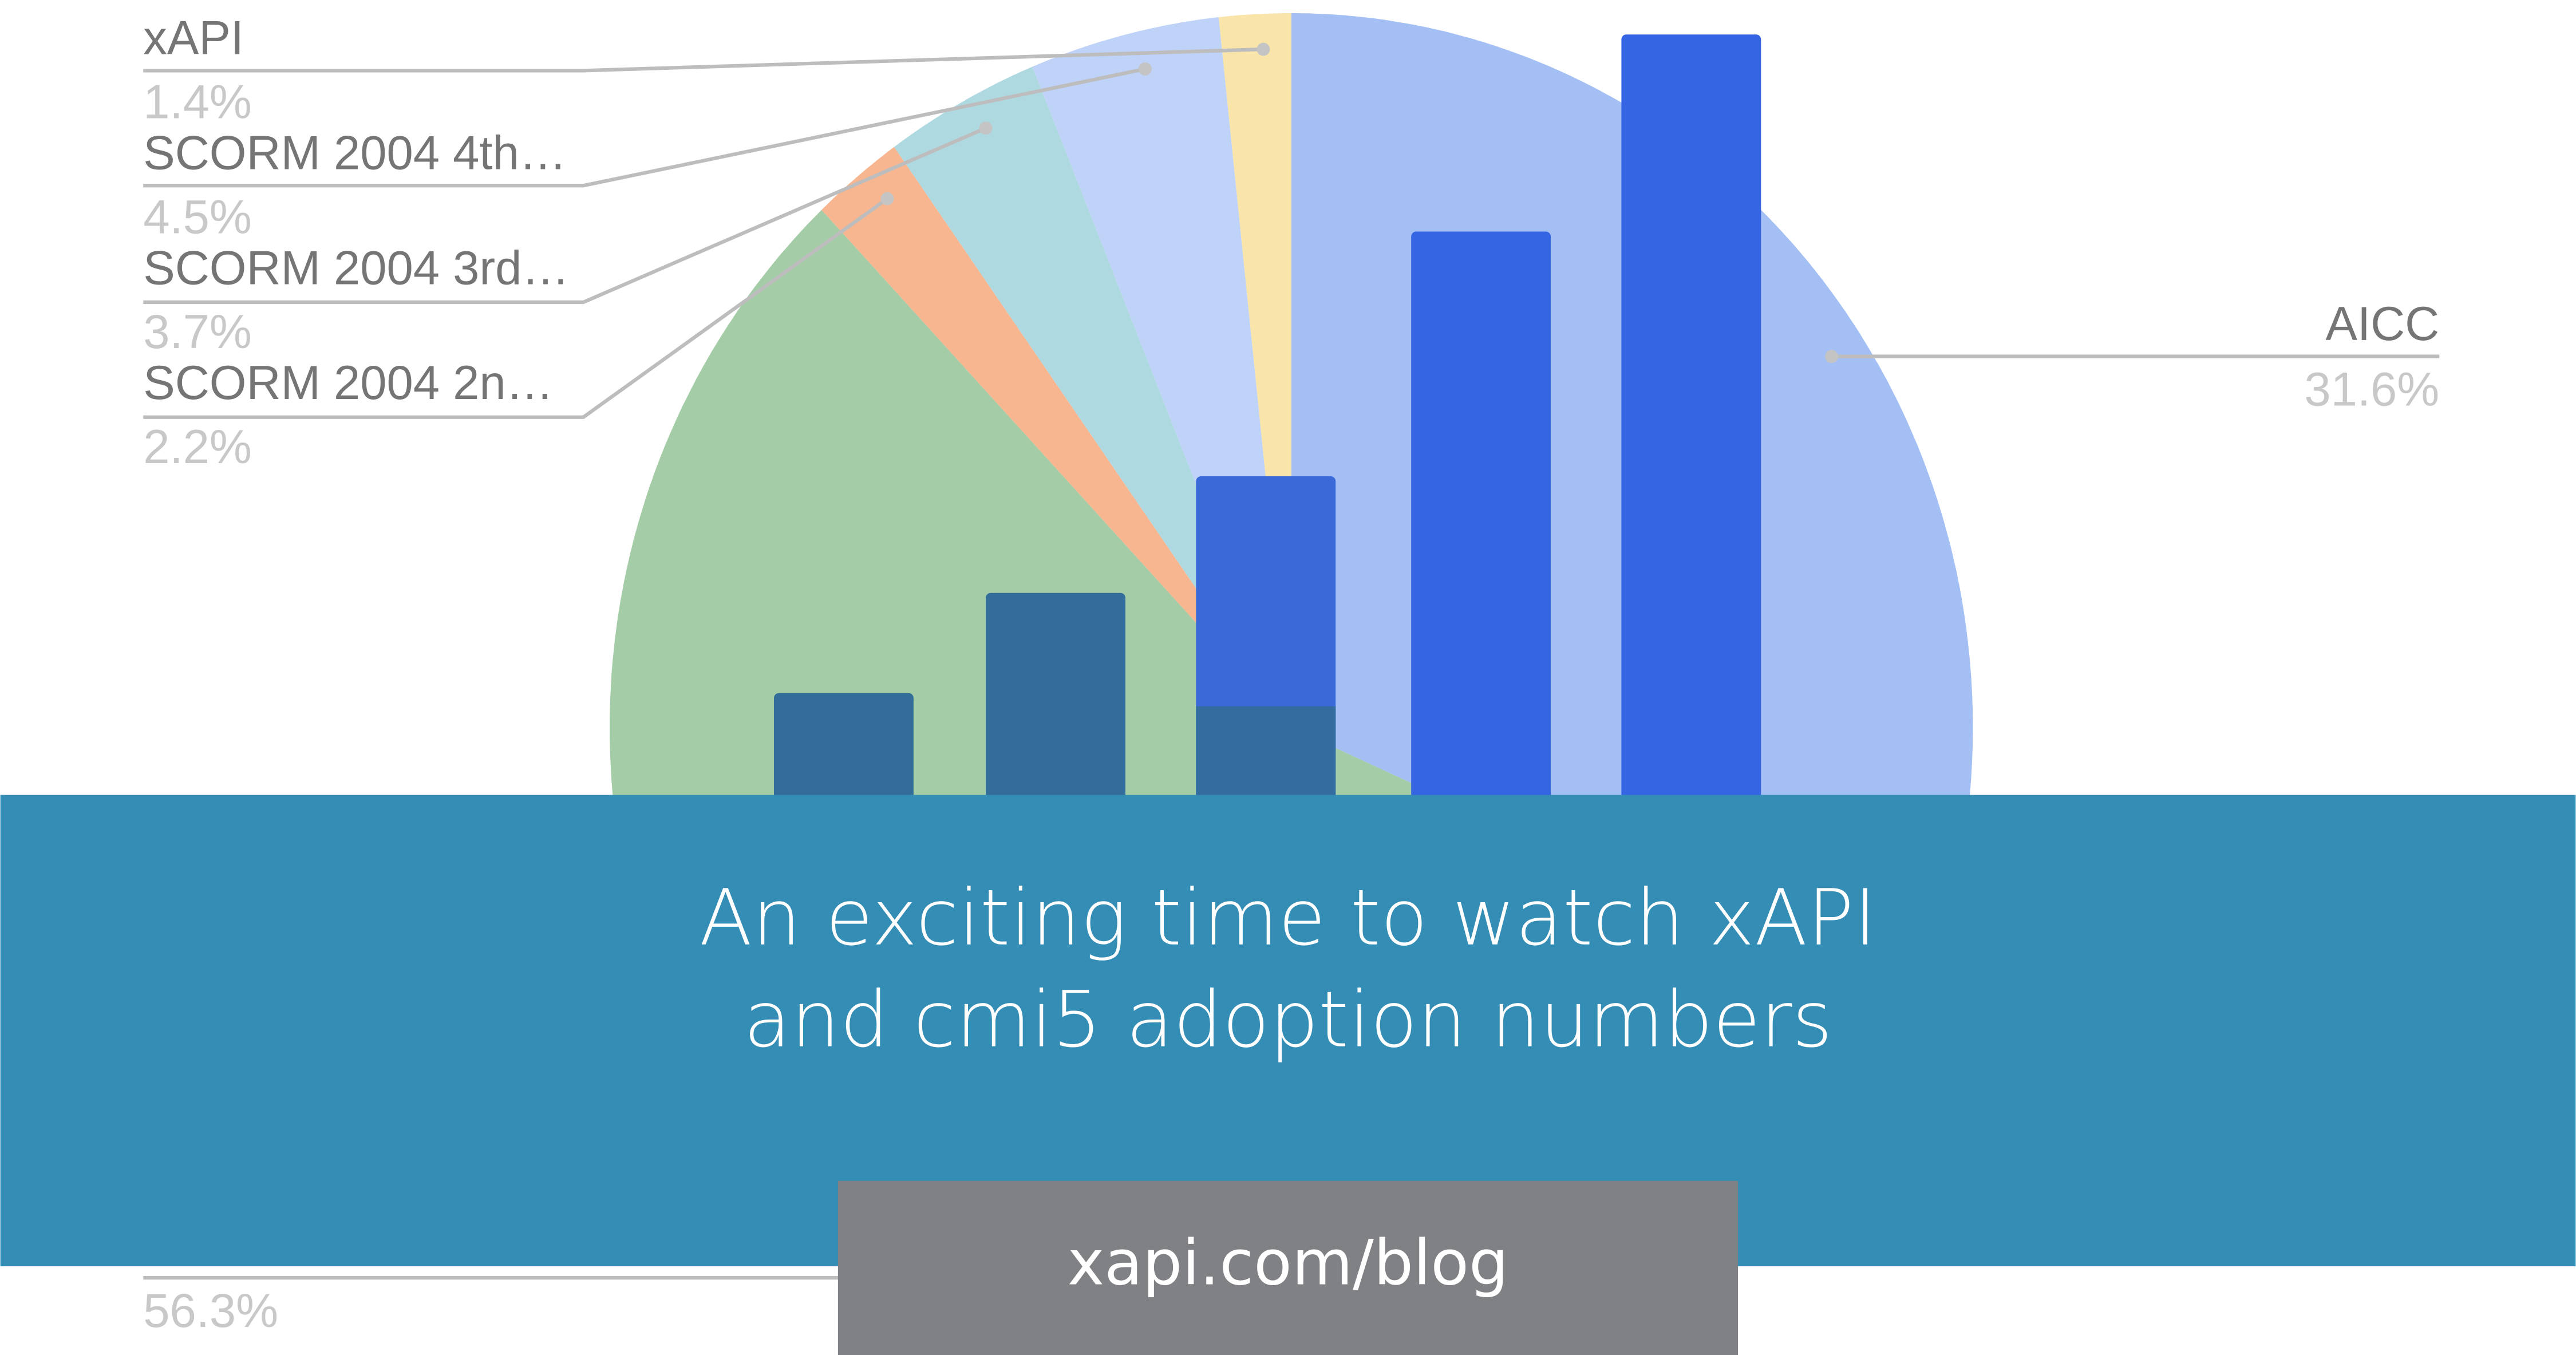  I want to click on bar-3-lower, so click(1266, 756).